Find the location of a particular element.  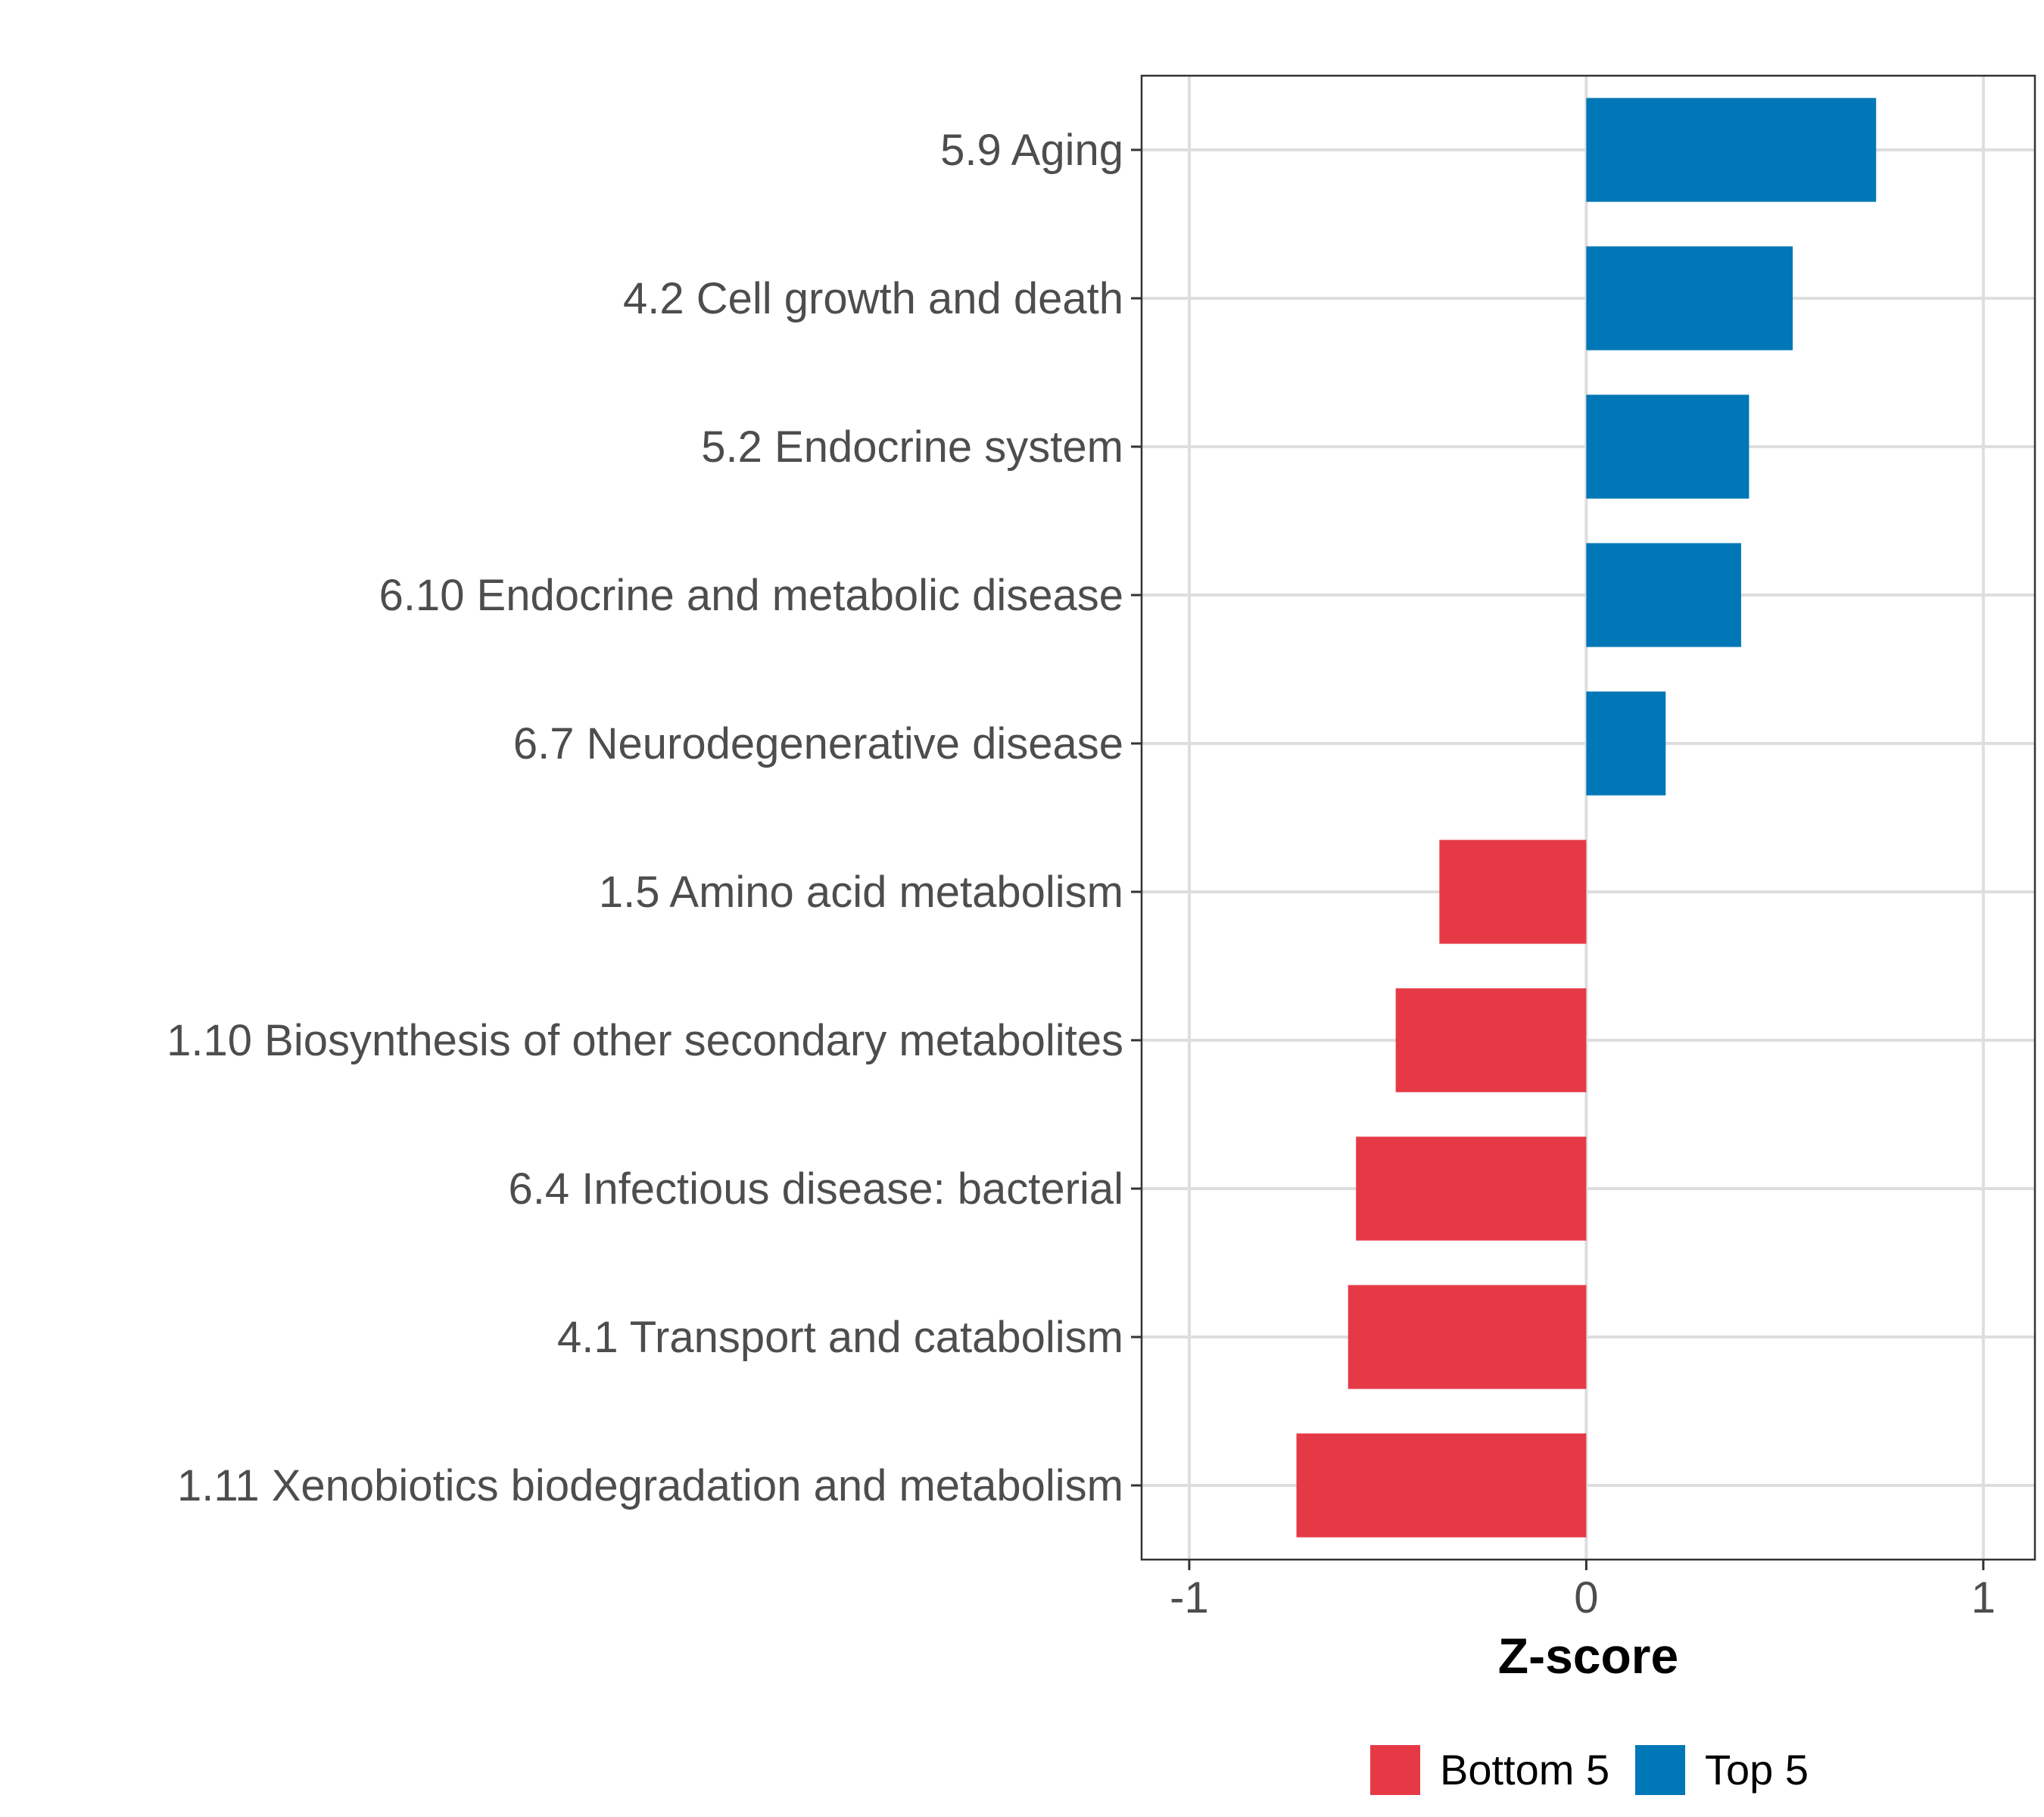

legend-label-0: Bottom 5 is located at coordinates (1524, 1770).